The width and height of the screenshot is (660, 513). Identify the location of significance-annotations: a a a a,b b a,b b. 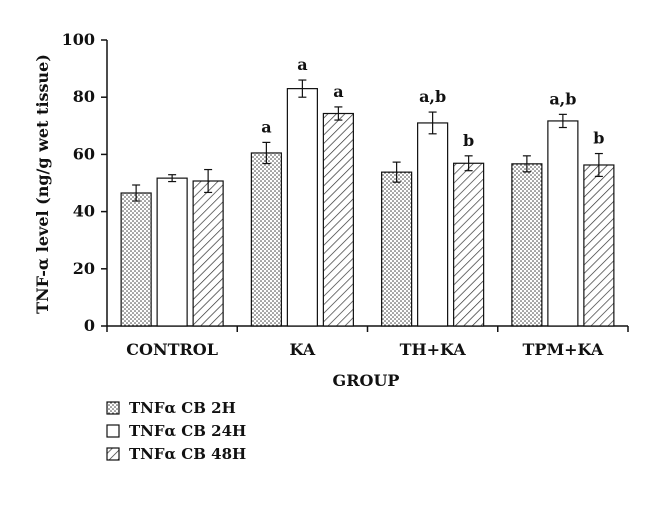
(432, 102).